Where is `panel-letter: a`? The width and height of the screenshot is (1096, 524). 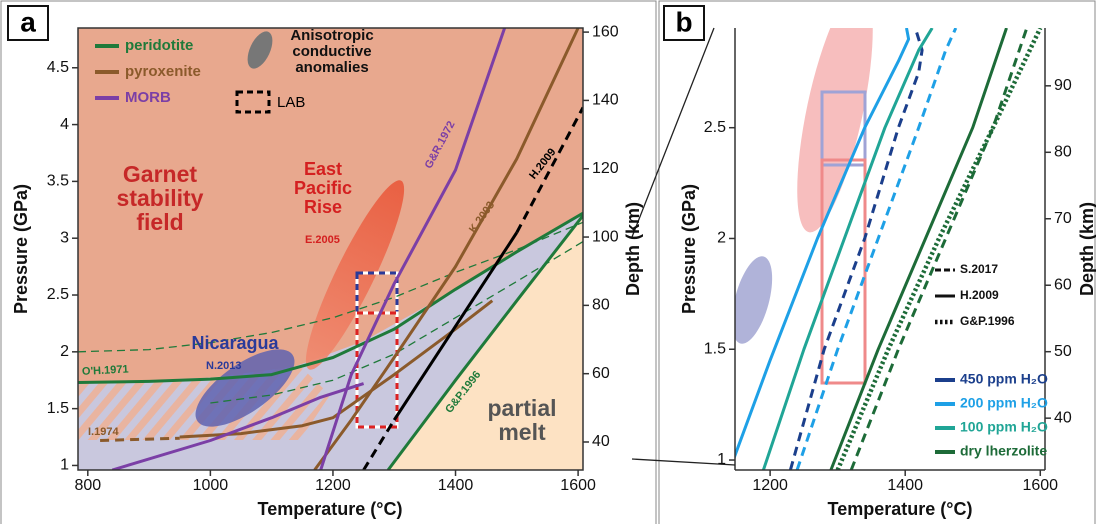
panel-letter: a is located at coordinates (28, 21).